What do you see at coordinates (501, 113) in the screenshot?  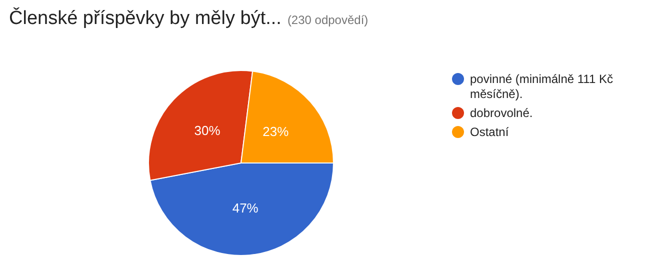 I see `legend-label: dobrovolné.` at bounding box center [501, 113].